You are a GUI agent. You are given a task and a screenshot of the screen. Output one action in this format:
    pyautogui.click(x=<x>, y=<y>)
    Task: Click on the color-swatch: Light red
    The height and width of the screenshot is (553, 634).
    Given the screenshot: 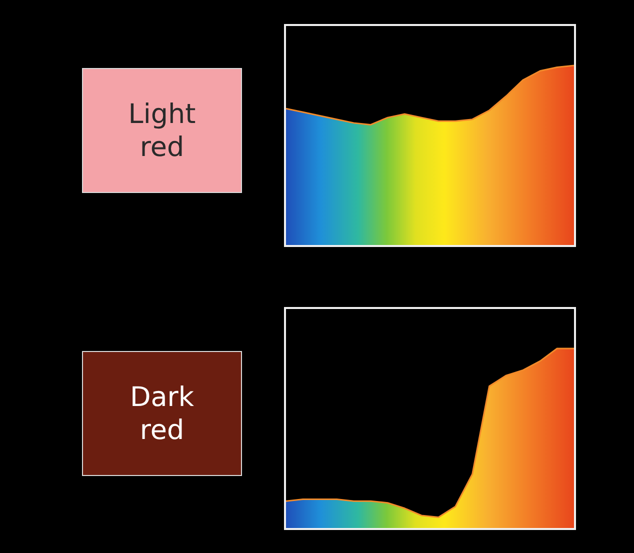 What is the action you would take?
    pyautogui.click(x=162, y=130)
    